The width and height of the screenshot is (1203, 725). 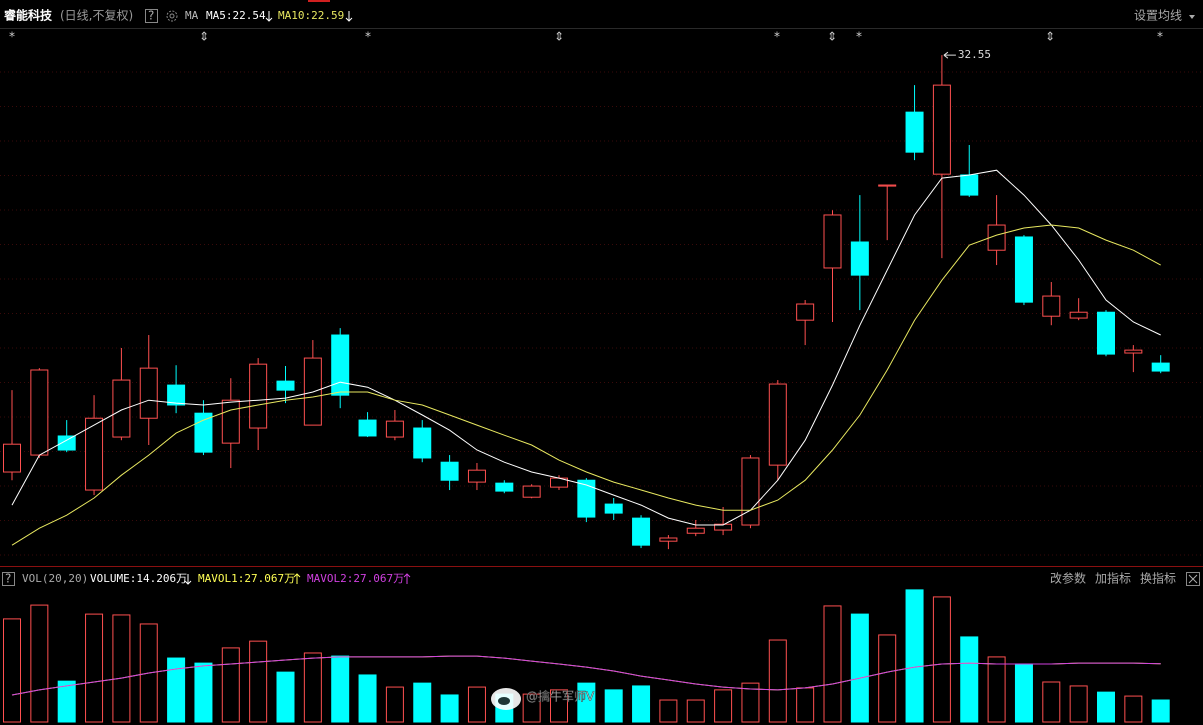 What do you see at coordinates (586, 675) in the screenshot?
I see `average-line` at bounding box center [586, 675].